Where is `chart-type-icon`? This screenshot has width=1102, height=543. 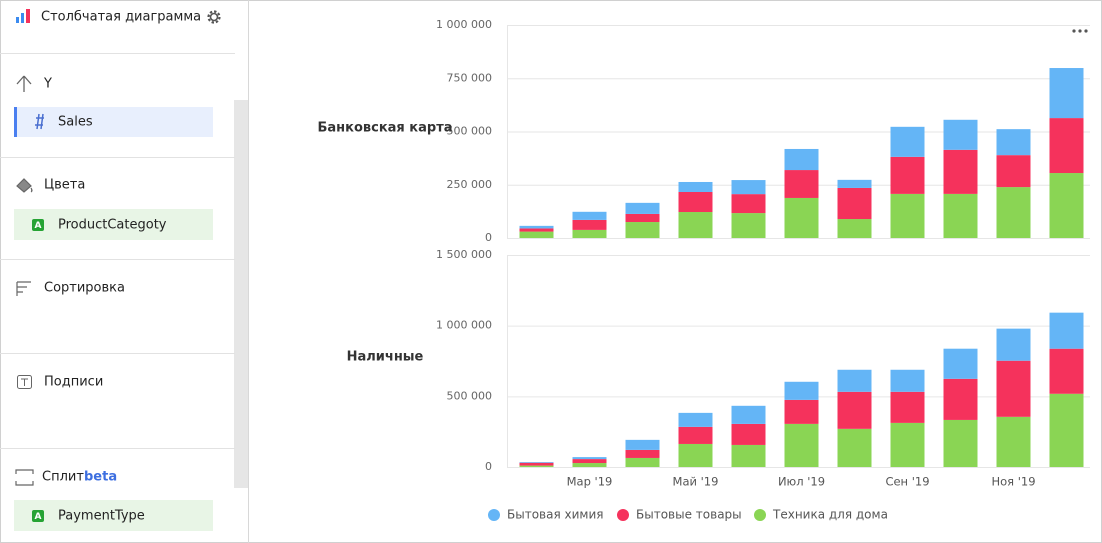 chart-type-icon is located at coordinates (23, 16).